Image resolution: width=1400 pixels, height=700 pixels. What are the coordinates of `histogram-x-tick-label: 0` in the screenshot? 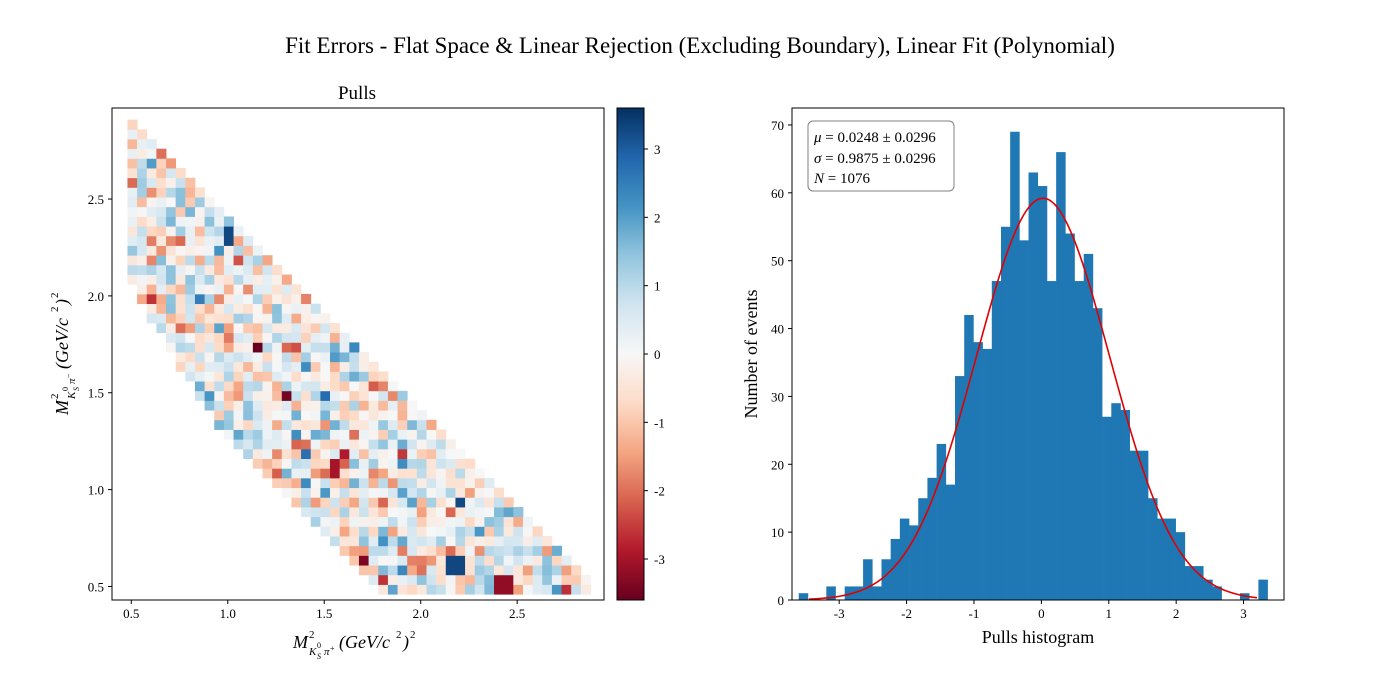 It's located at (1041, 613).